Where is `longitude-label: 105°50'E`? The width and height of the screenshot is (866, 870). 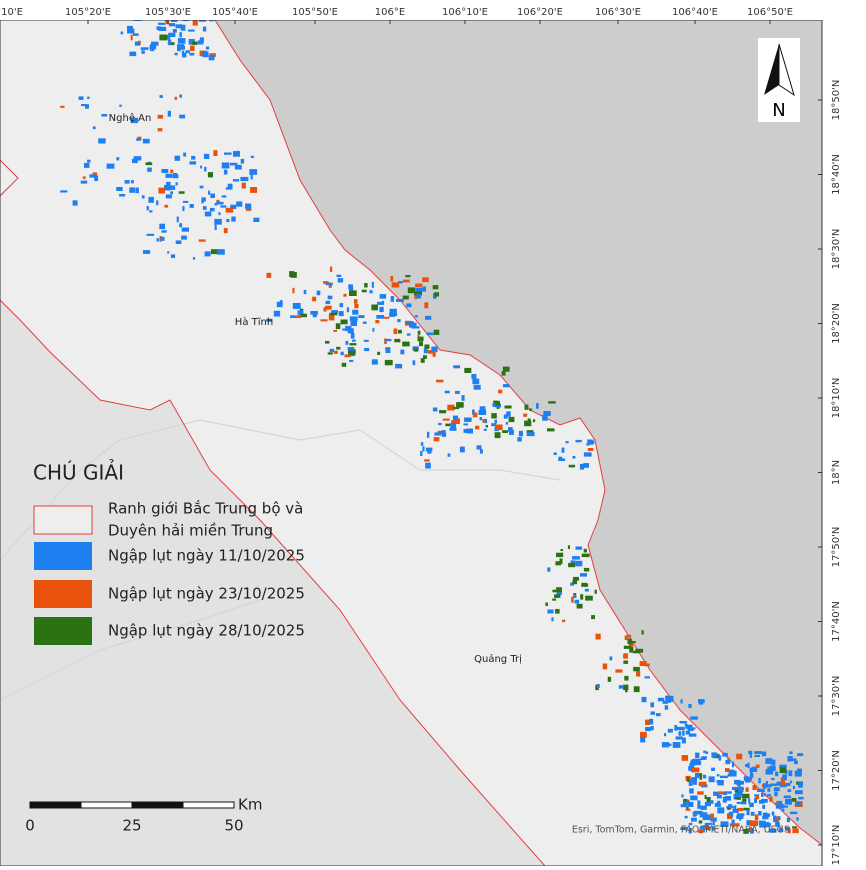 longitude-label: 105°50'E is located at coordinates (315, 12).